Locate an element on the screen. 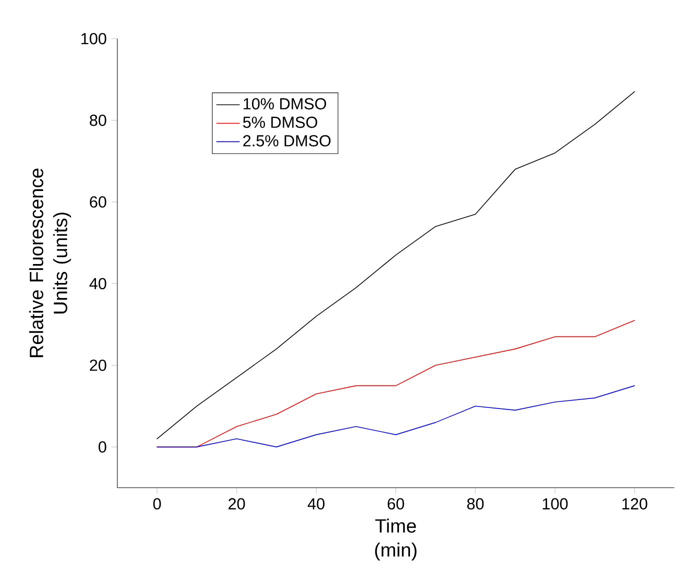  x-axis-title: Time (min) is located at coordinates (395, 539).